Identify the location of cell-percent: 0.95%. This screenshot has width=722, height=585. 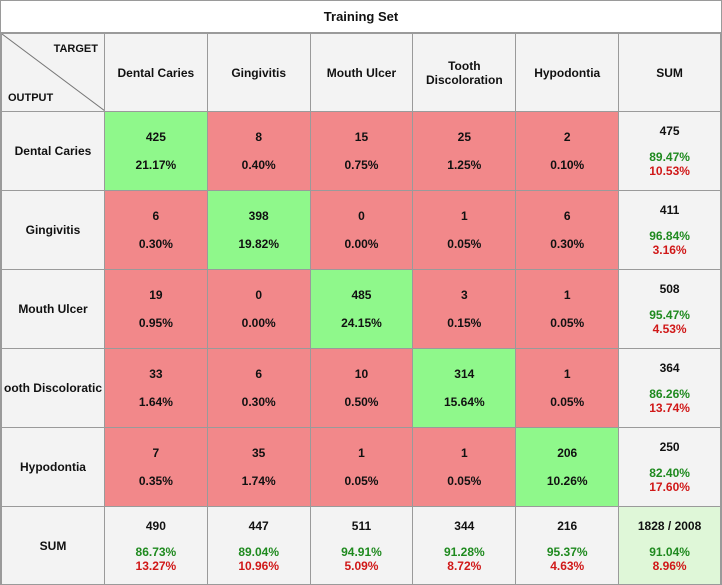
(155, 323).